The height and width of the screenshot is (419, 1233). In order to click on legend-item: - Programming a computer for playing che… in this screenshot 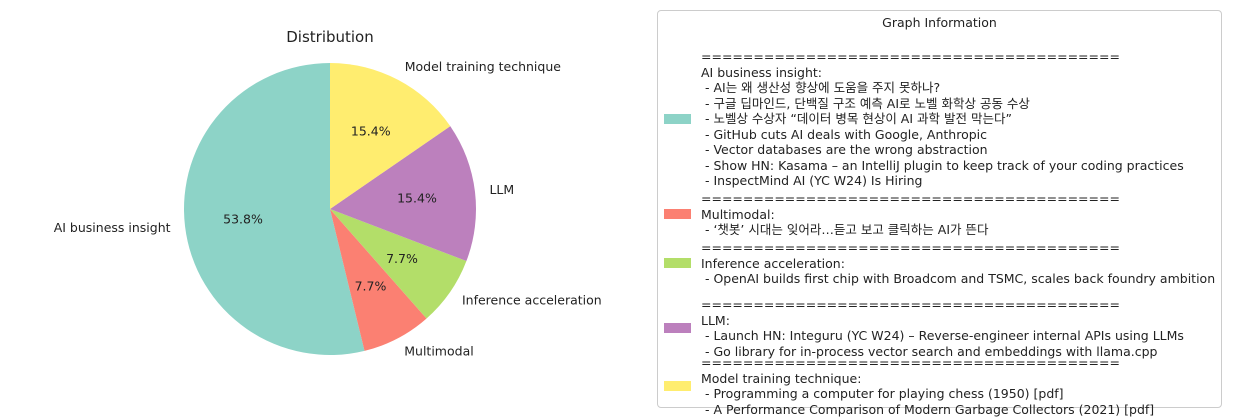, I will do `click(882, 393)`.